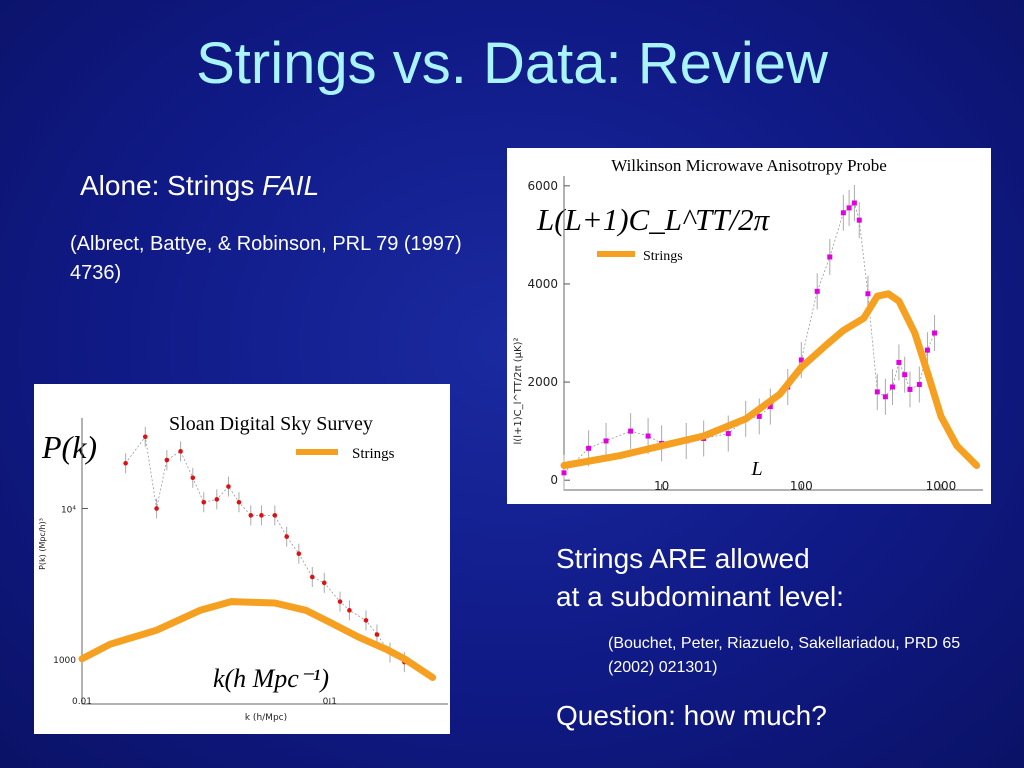 This screenshot has height=768, width=1024. Describe the element at coordinates (518, 391) in the screenshot. I see `wmap-ylabel-axis: l(l+1)C_l^TT/2π (μK)²` at that location.